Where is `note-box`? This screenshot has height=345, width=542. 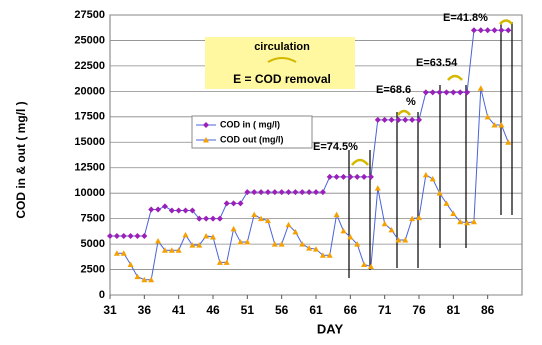 note-box is located at coordinates (280, 63).